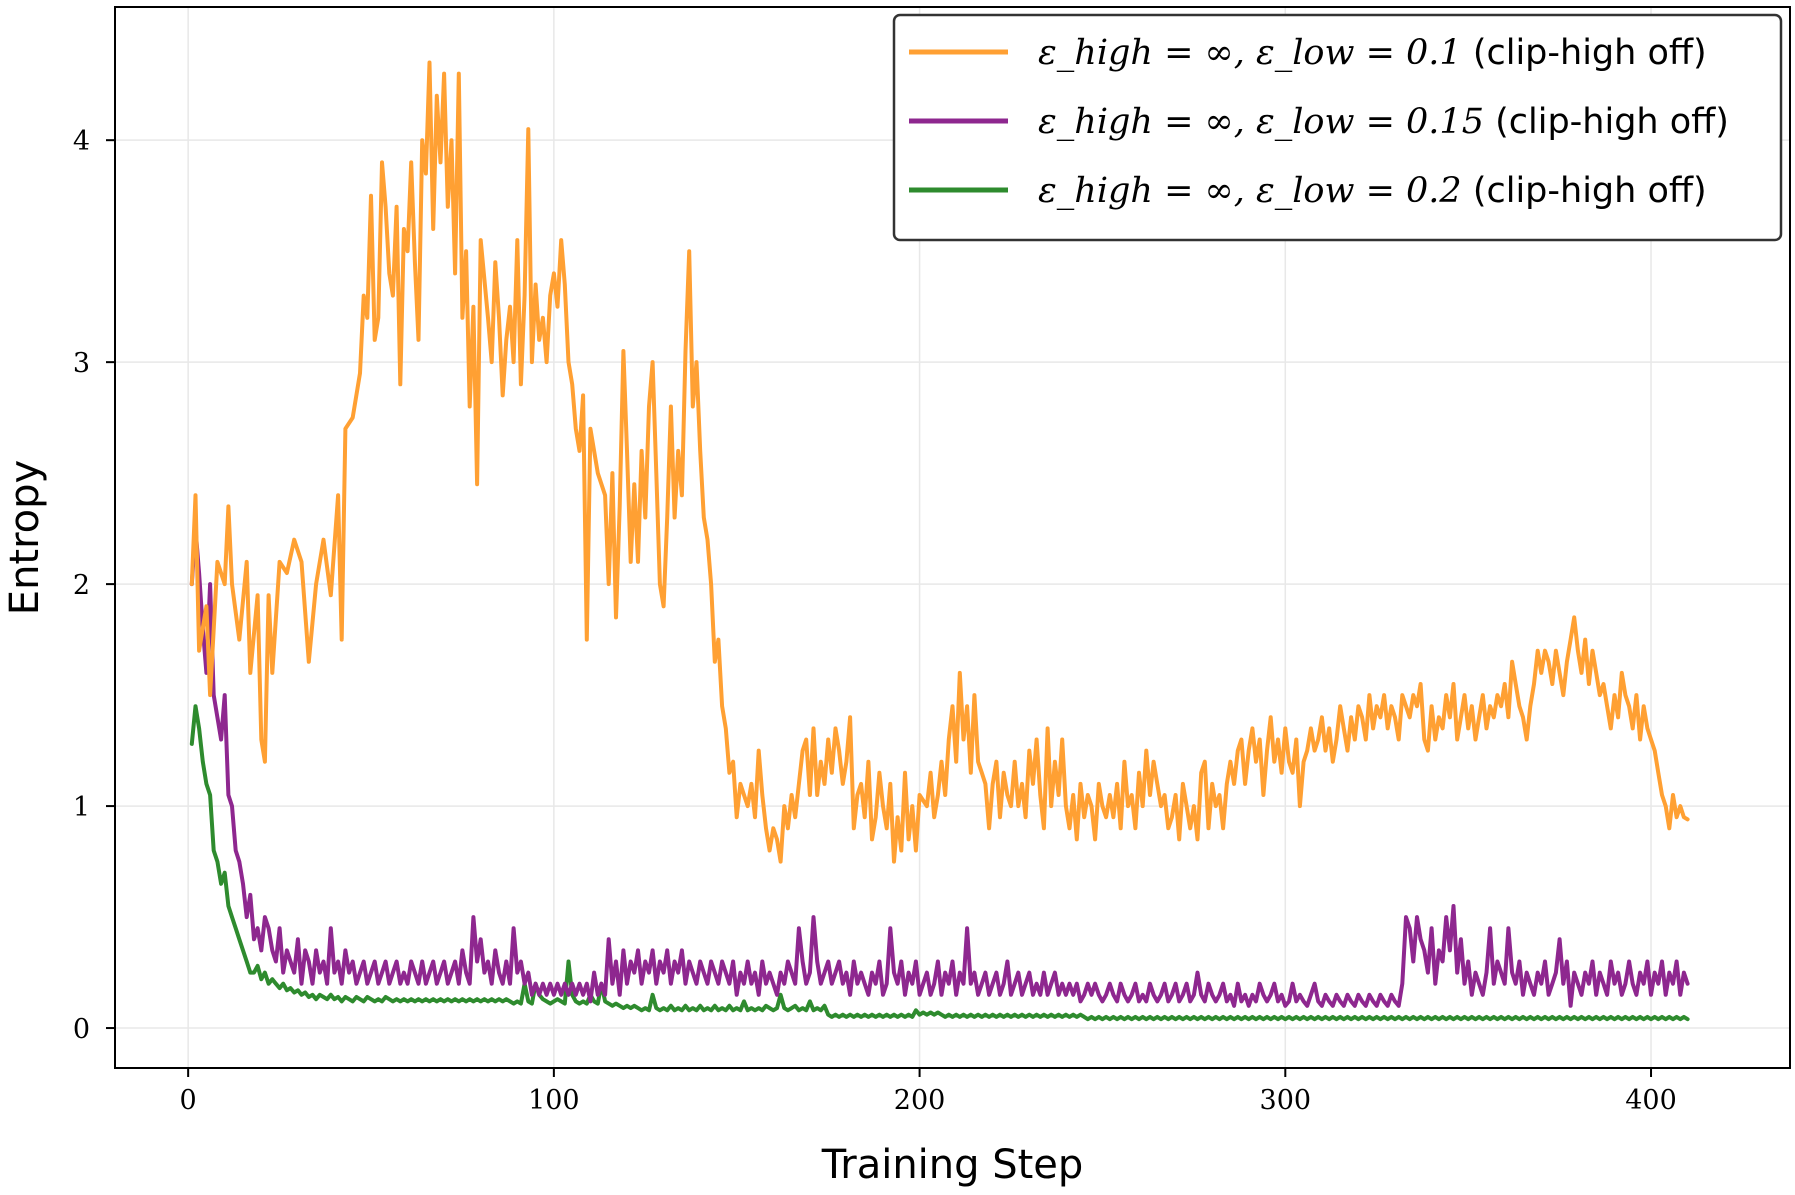  I want to click on legend-math: ε_high = ∞, ε_low = 0.15, so click(1266, 122).